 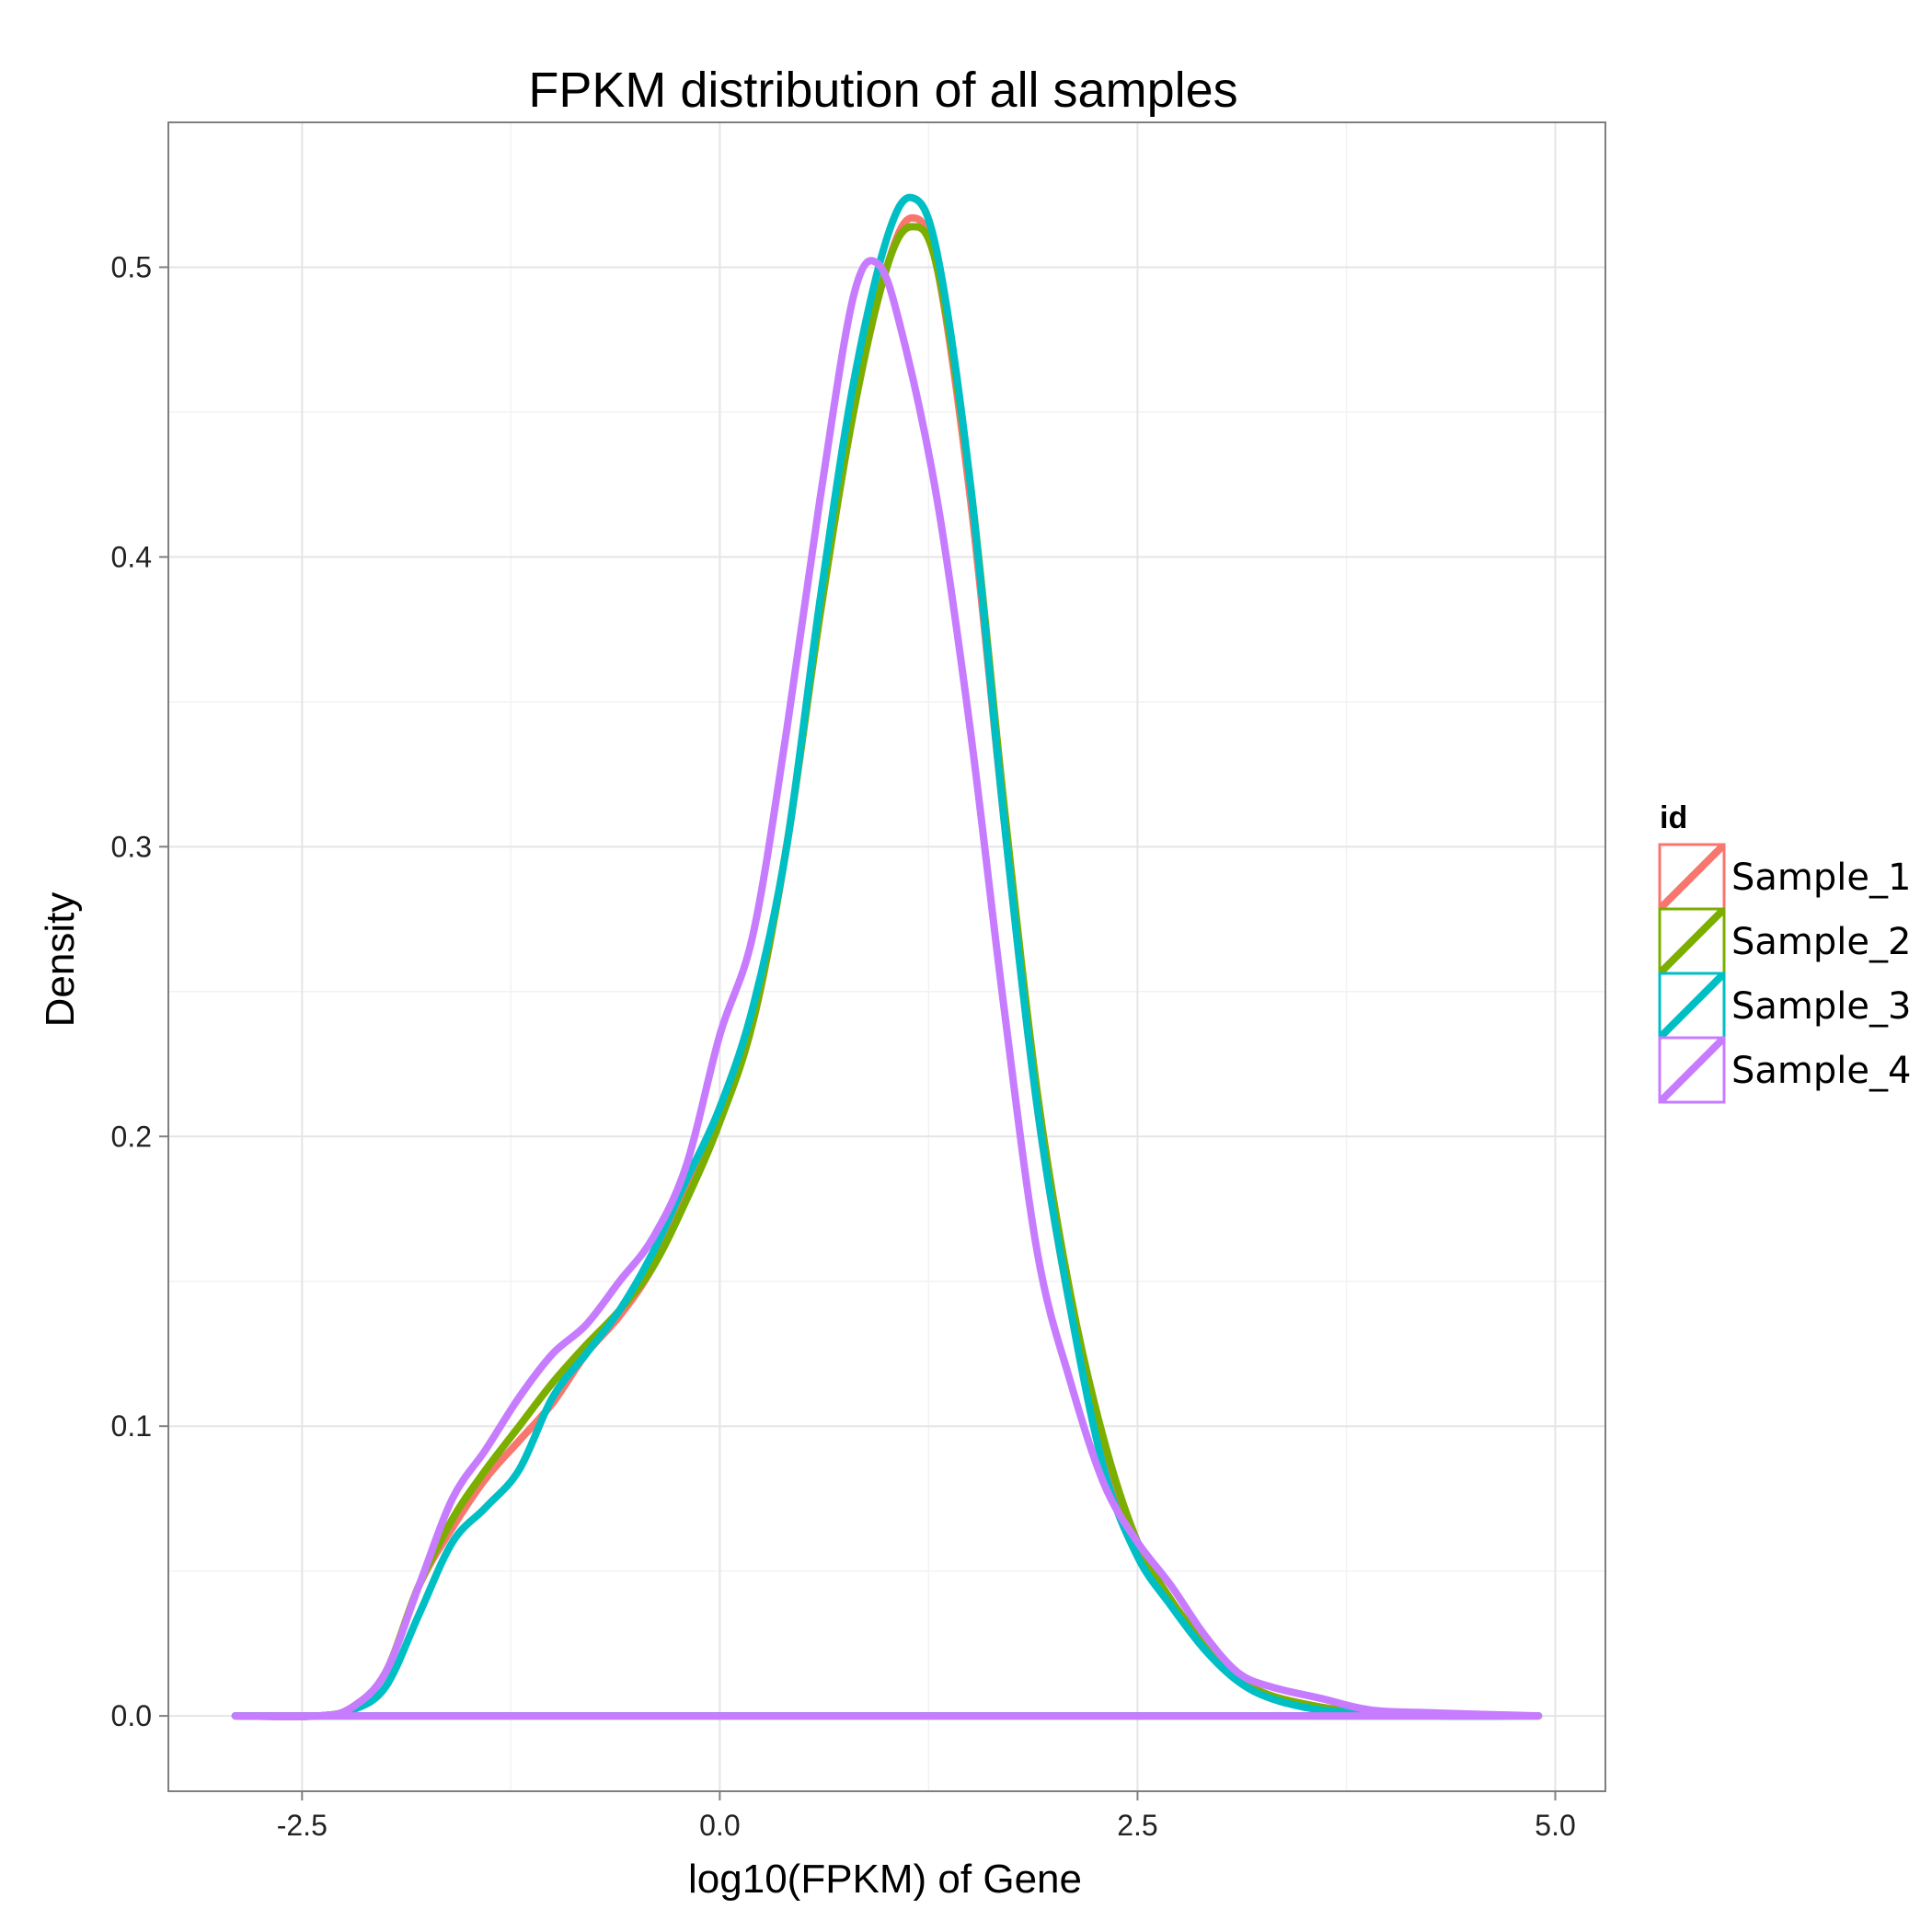 I want to click on legend-label: Sample_2, so click(x=1821, y=942).